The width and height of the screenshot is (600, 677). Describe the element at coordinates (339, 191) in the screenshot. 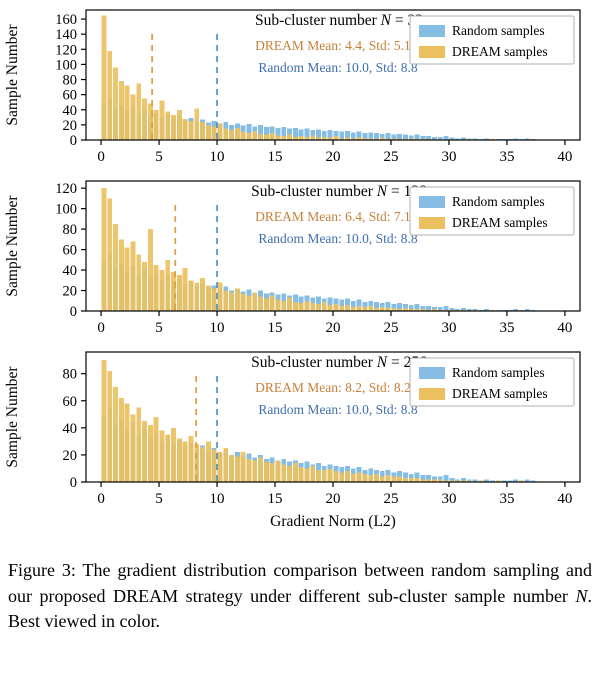

I see `subplot-title: Sub-cluster number N = 128` at that location.